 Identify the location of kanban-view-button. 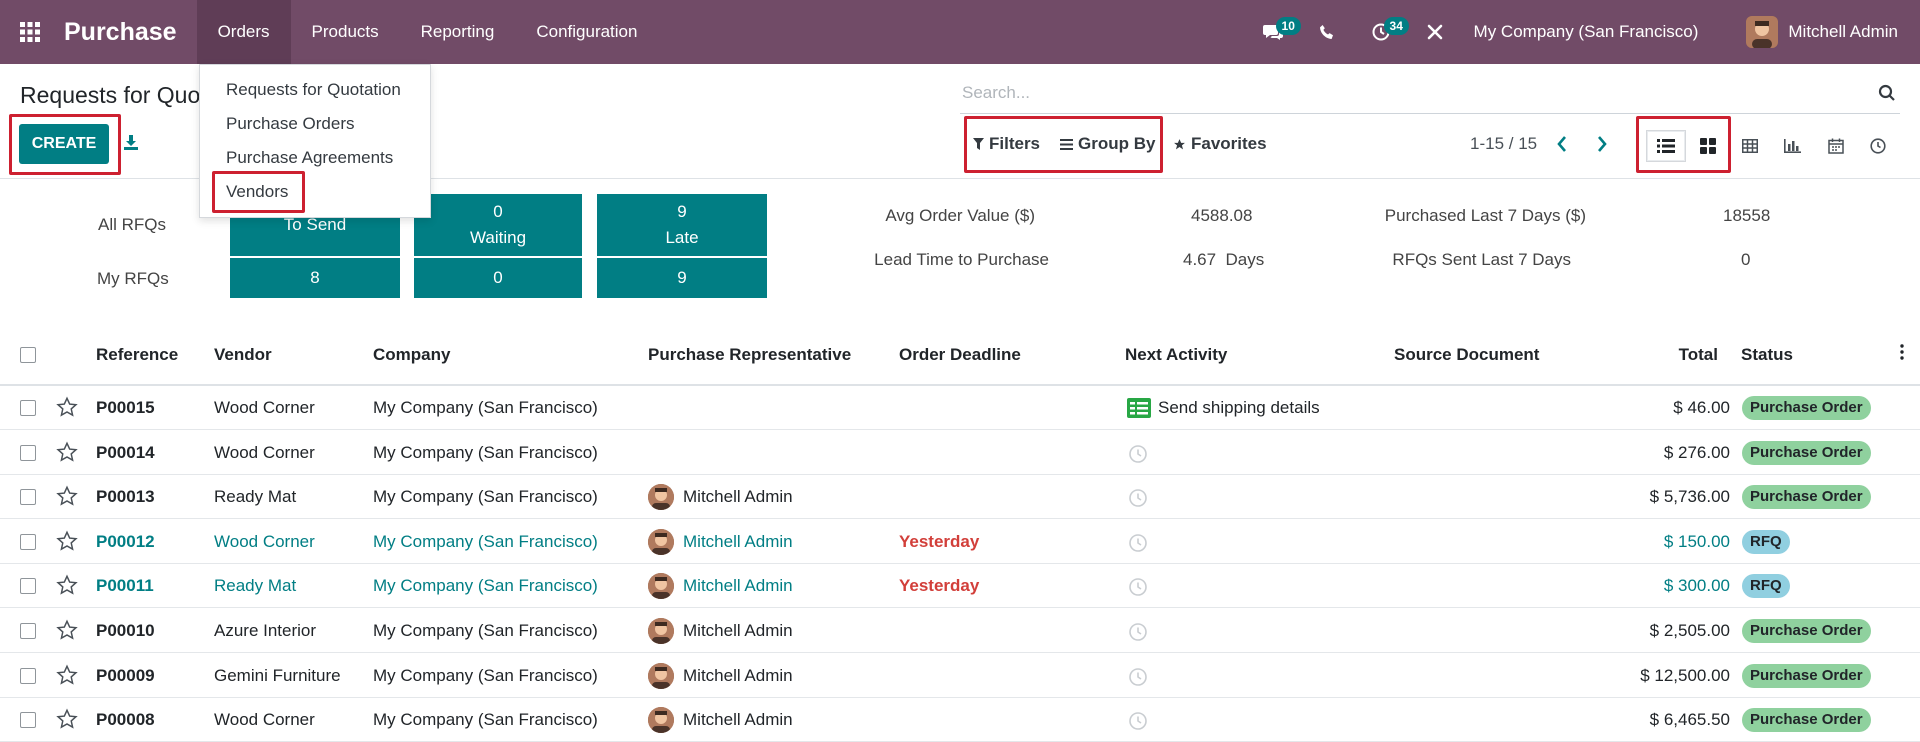
(1708, 146).